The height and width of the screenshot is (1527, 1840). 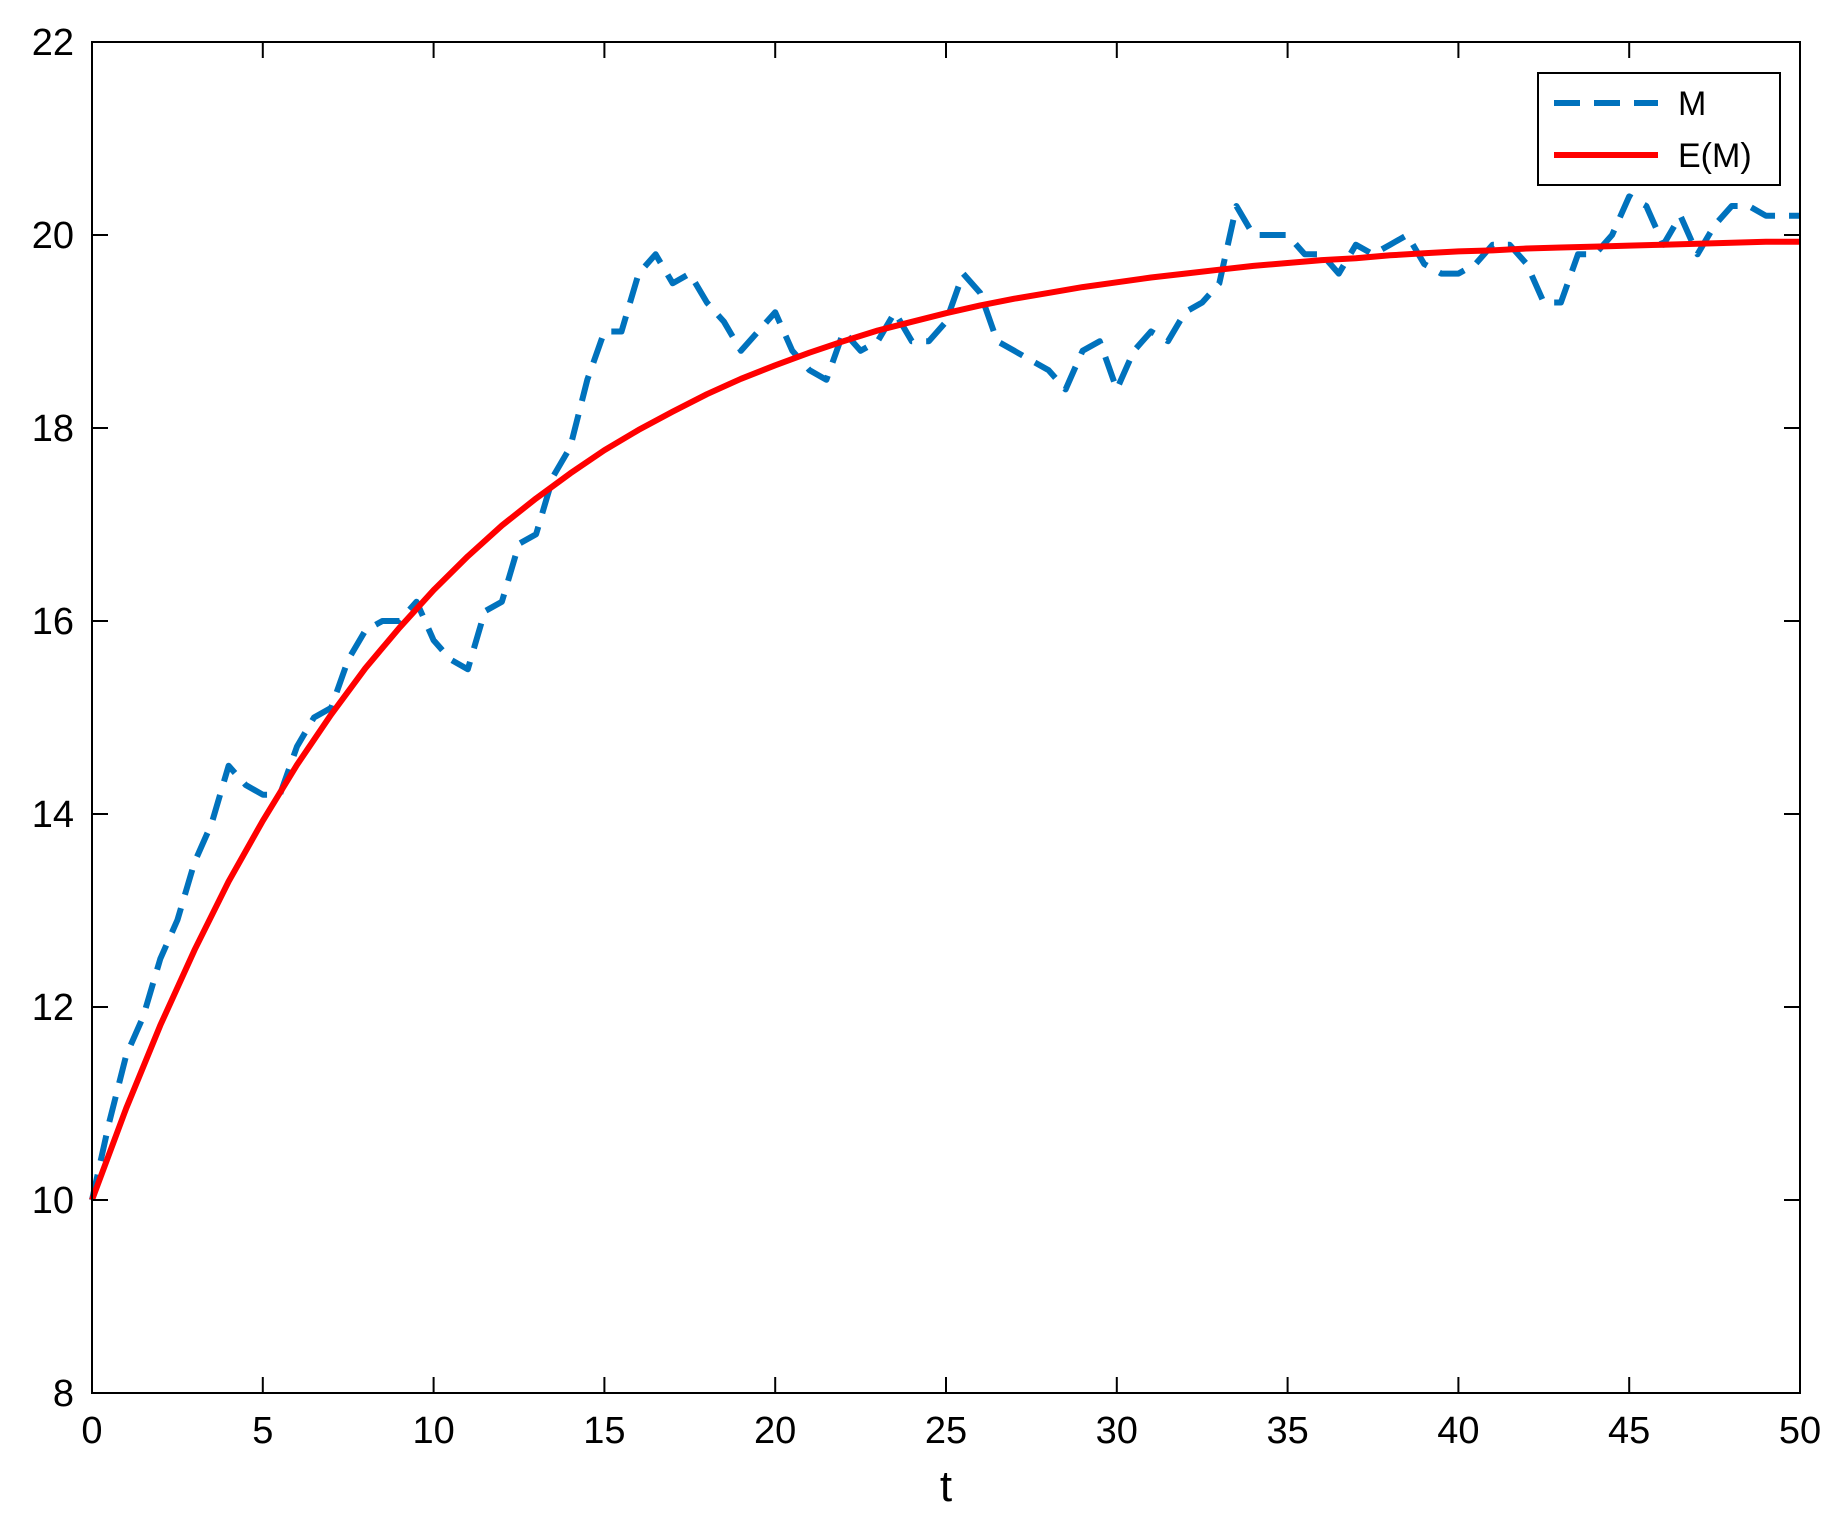 I want to click on legend: M E(M), so click(x=1659, y=129).